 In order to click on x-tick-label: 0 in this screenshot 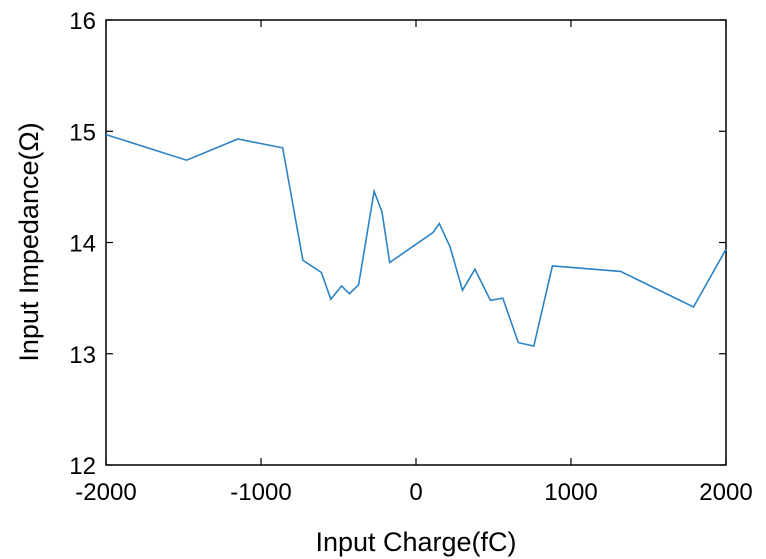, I will do `click(415, 492)`.